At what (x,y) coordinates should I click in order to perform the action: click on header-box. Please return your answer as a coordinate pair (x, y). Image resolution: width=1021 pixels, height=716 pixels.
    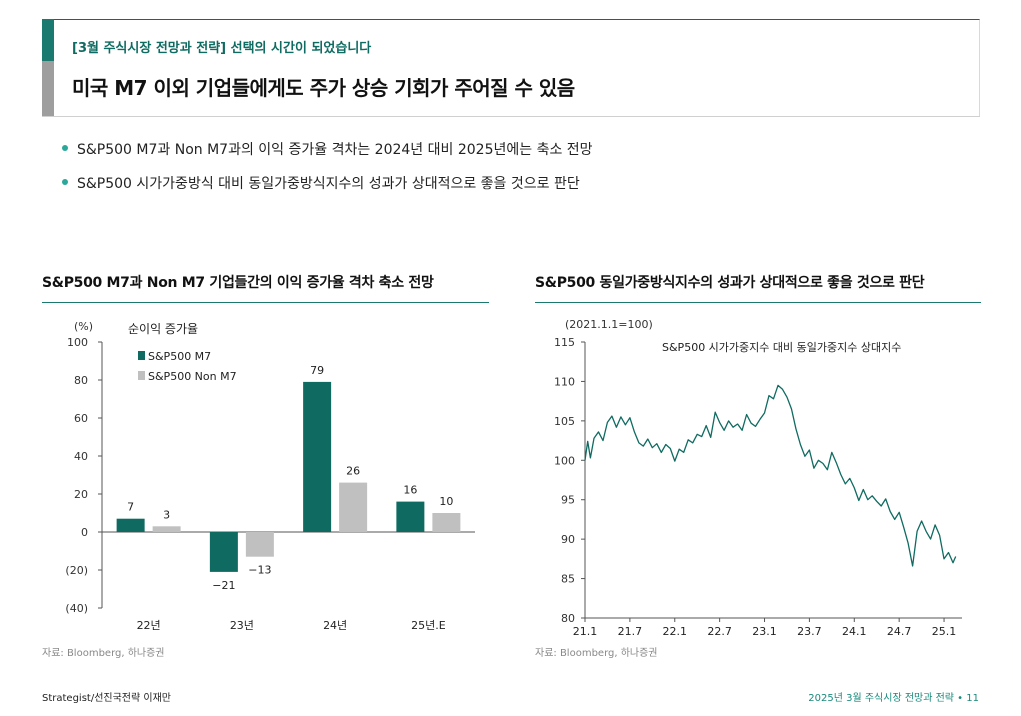
    Looking at the image, I should click on (511, 67).